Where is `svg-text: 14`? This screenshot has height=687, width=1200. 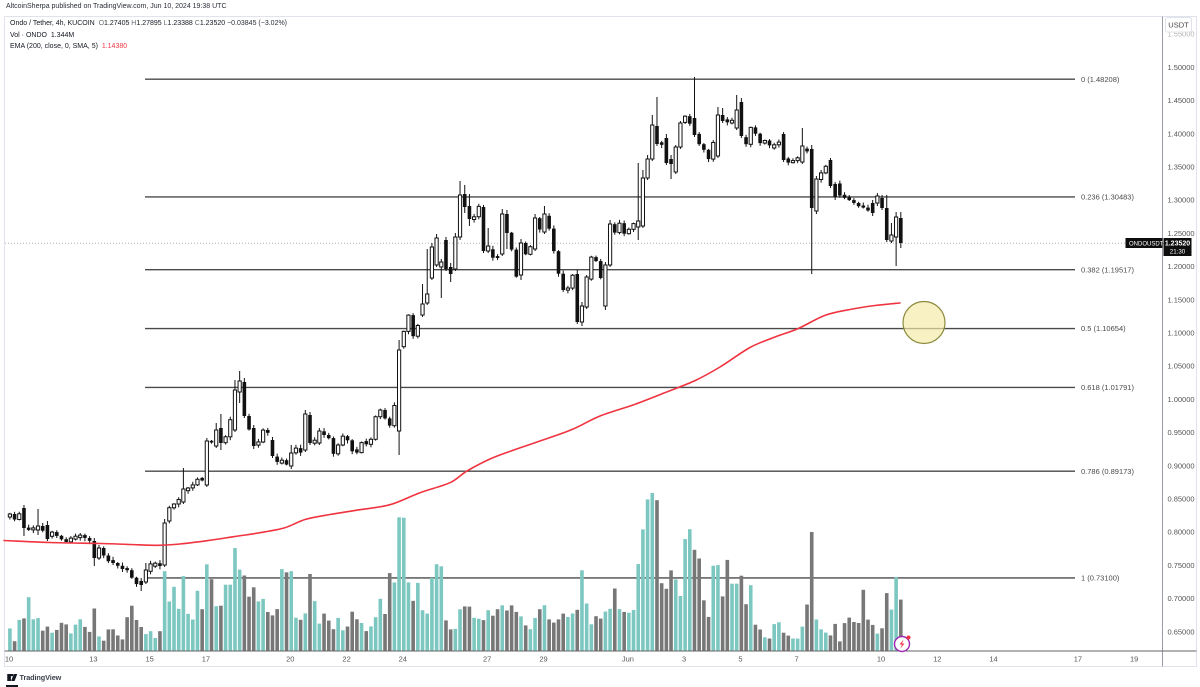 svg-text: 14 is located at coordinates (993, 659).